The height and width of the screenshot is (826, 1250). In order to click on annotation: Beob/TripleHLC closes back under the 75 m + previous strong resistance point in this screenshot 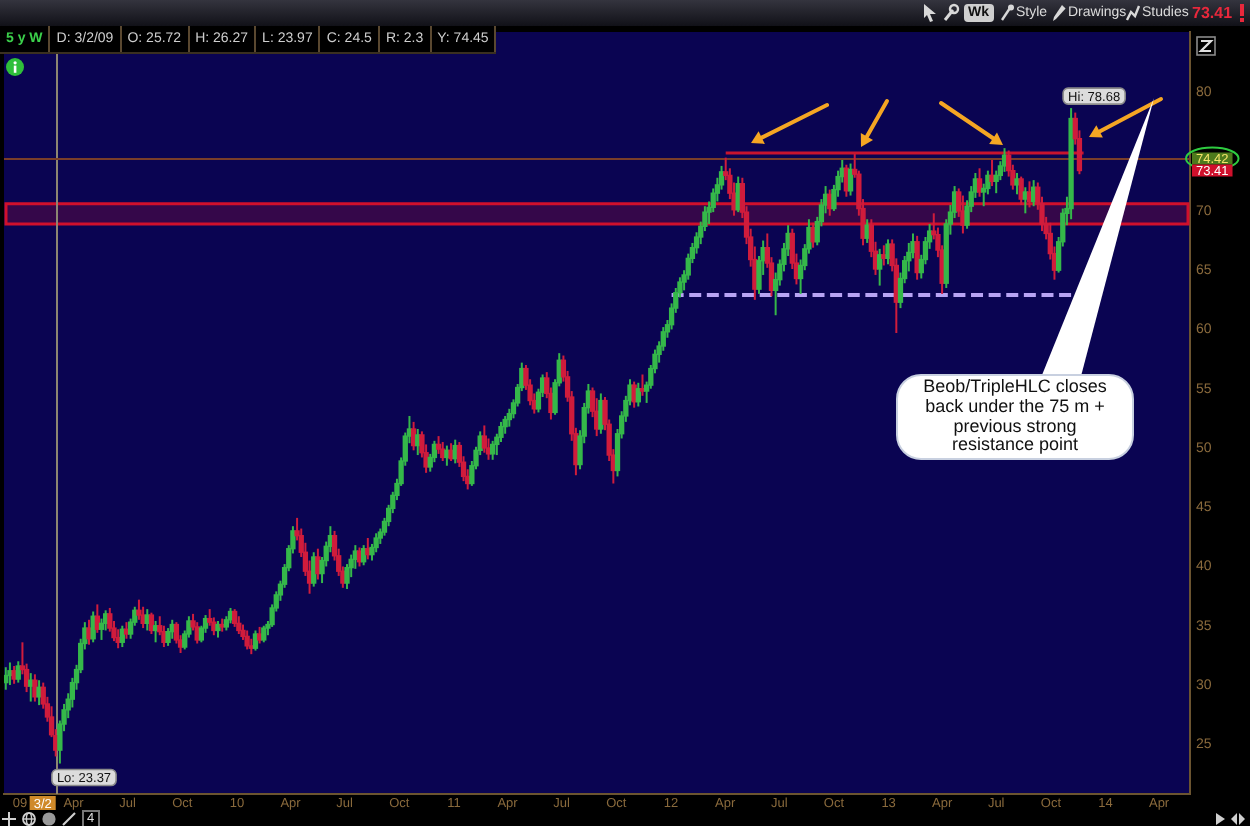, I will do `click(1015, 416)`.